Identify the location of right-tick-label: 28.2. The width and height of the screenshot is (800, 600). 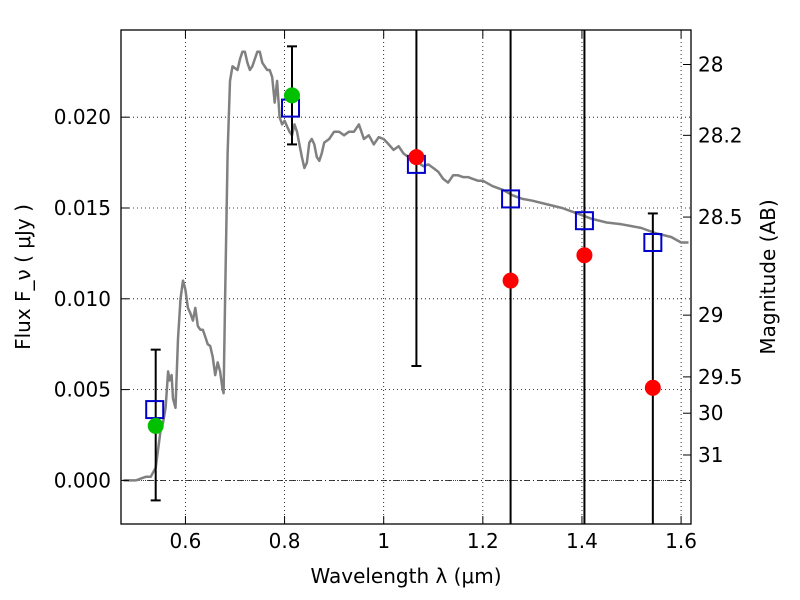
(720, 135).